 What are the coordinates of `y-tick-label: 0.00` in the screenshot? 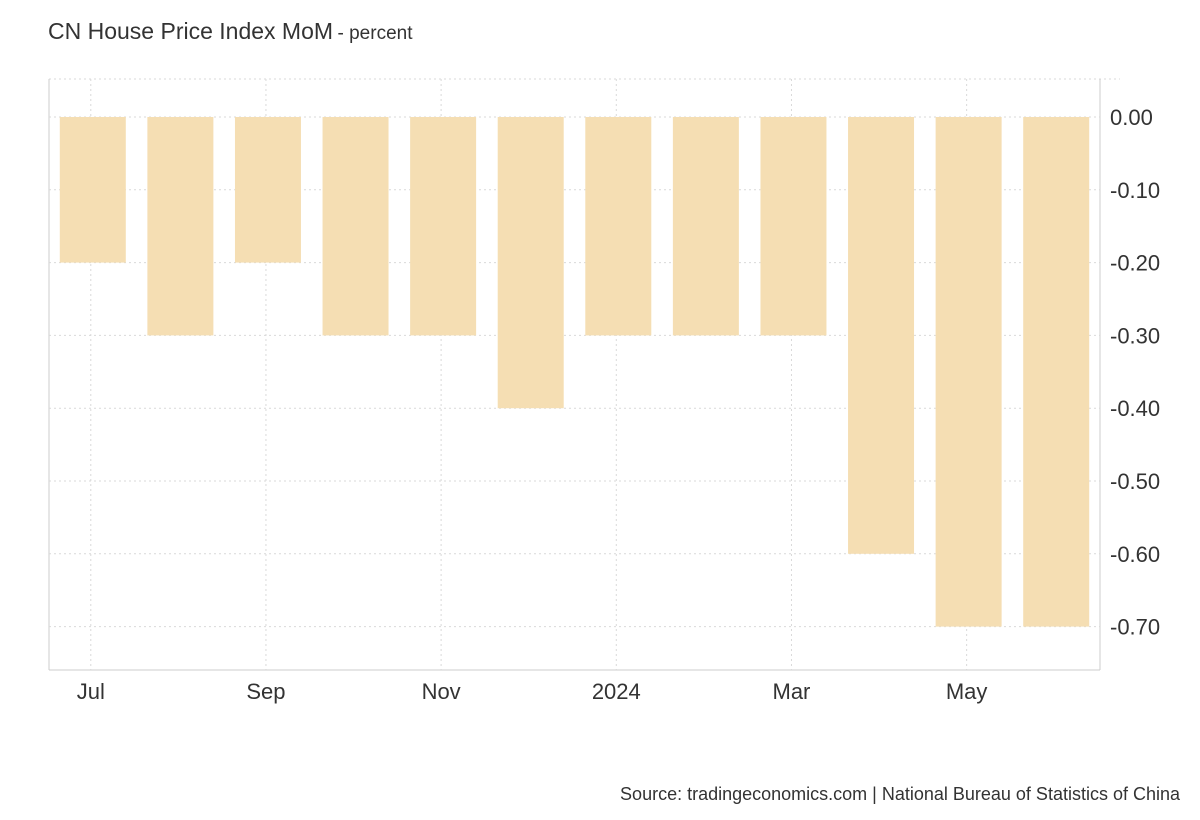 It's located at (1131, 117).